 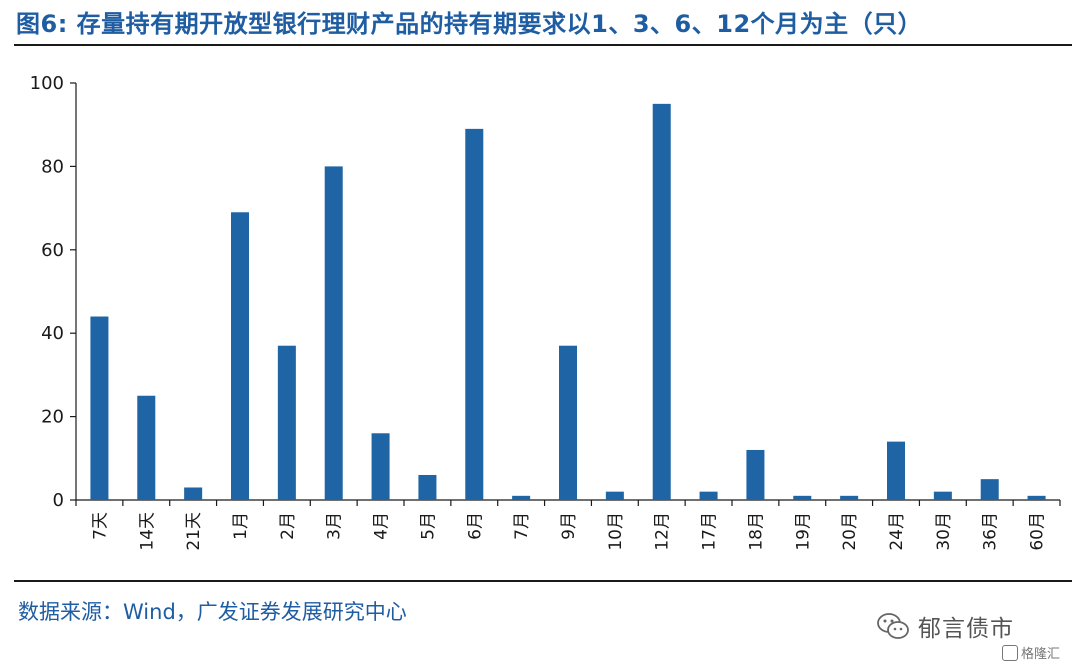 I want to click on bar-21天, so click(x=193, y=493).